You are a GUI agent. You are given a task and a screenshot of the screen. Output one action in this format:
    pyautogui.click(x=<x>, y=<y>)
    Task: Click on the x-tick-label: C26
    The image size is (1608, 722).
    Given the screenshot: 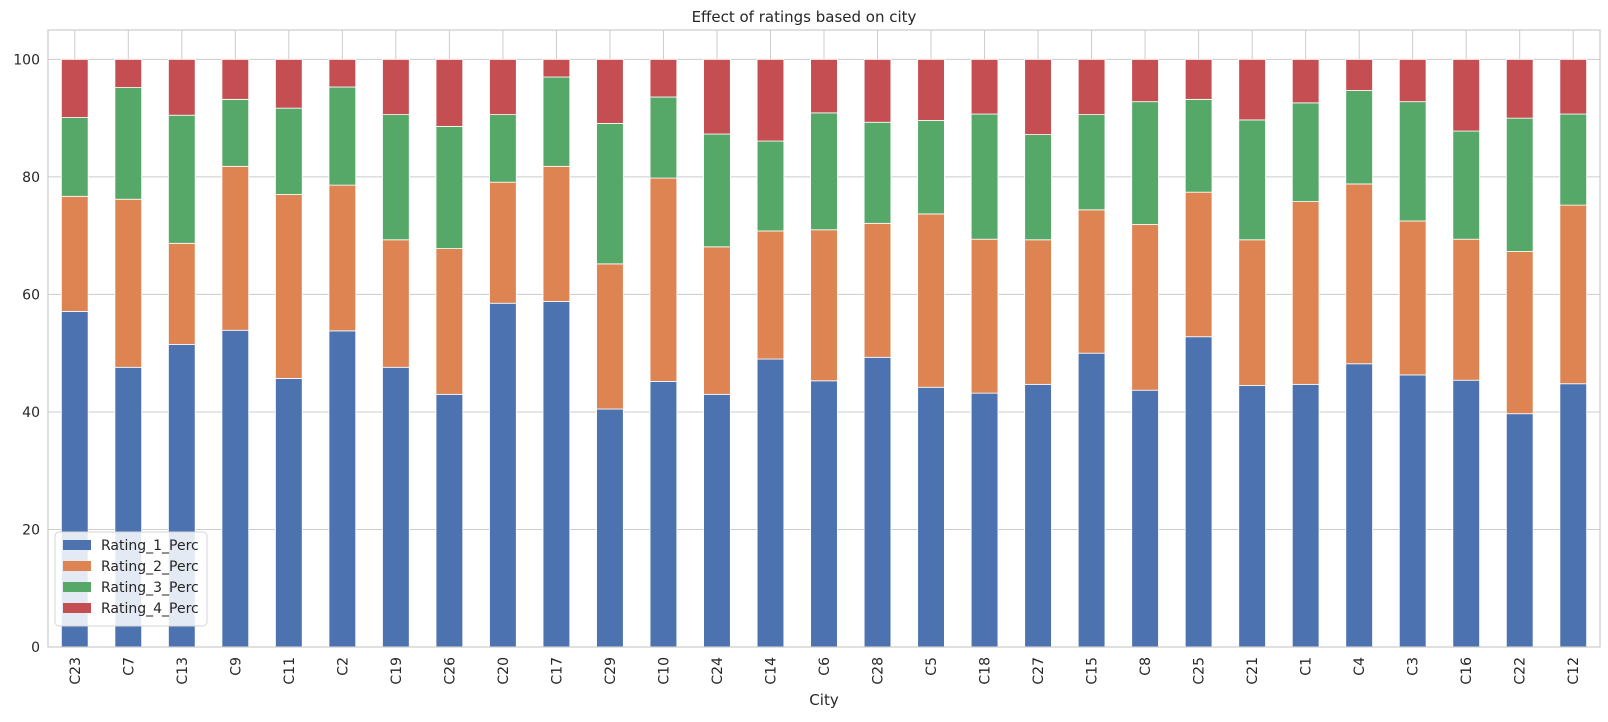 What is the action you would take?
    pyautogui.click(x=450, y=671)
    